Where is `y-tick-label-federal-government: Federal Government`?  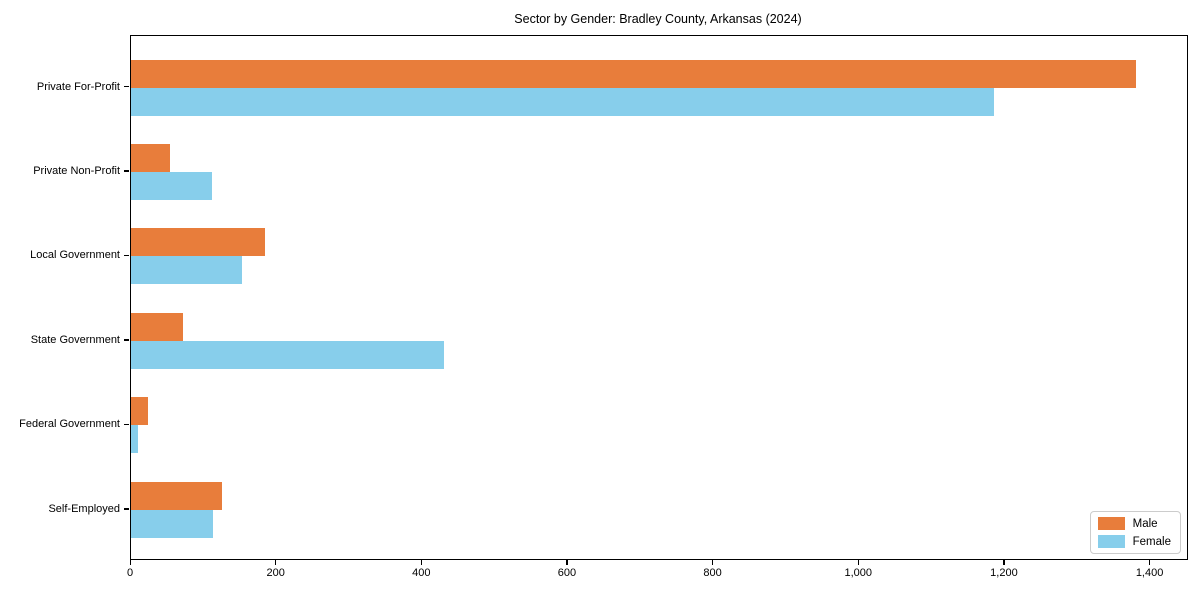 y-tick-label-federal-government: Federal Government is located at coordinates (69, 424).